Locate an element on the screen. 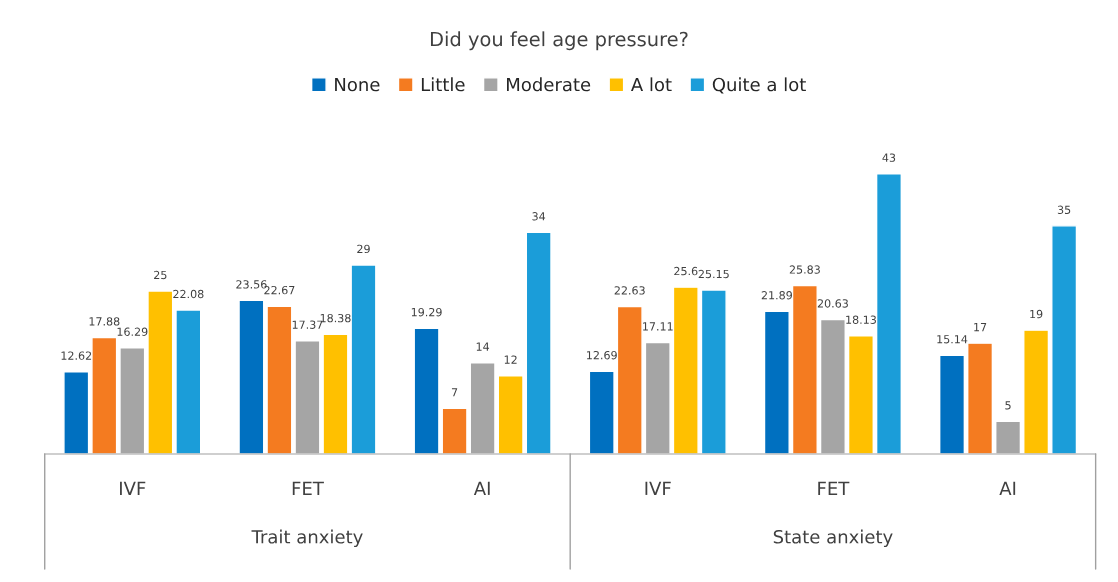  data-label: 18.13 is located at coordinates (861, 319).